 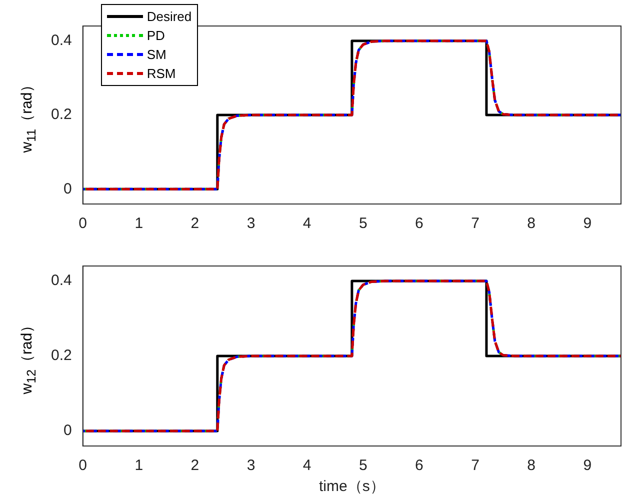 What do you see at coordinates (352, 487) in the screenshot?
I see `x-axis-title: time（s）` at bounding box center [352, 487].